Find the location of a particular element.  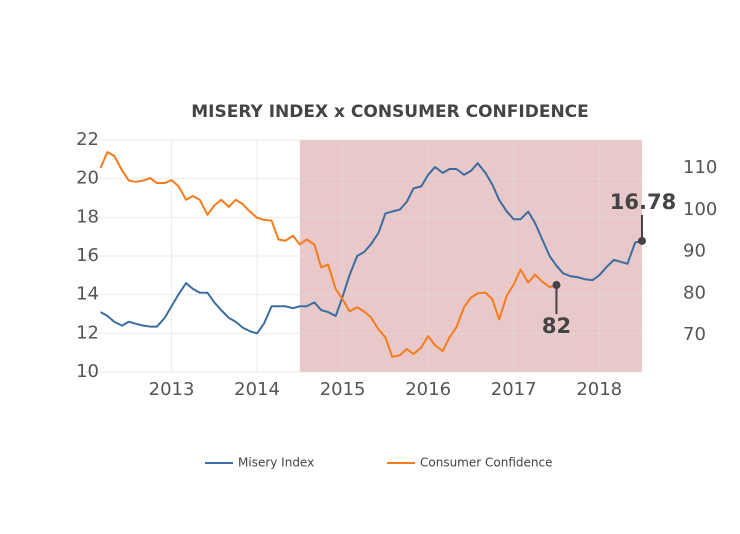

y-tick-label: 18 is located at coordinates (87, 216).